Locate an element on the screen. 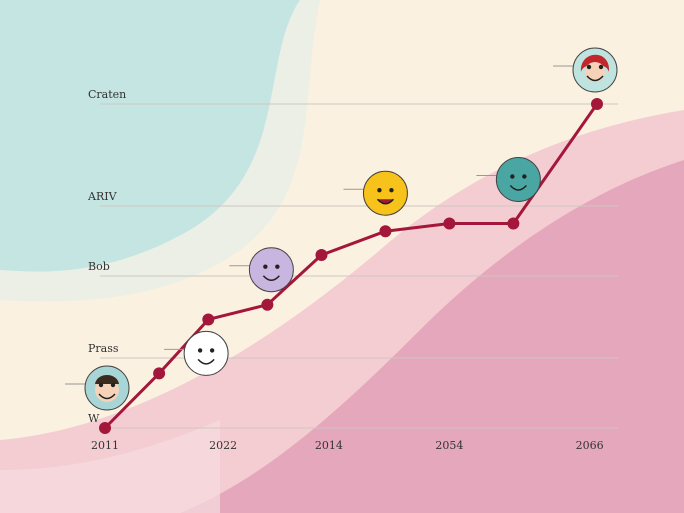  x-tick-label: 2022 is located at coordinates (223, 445).